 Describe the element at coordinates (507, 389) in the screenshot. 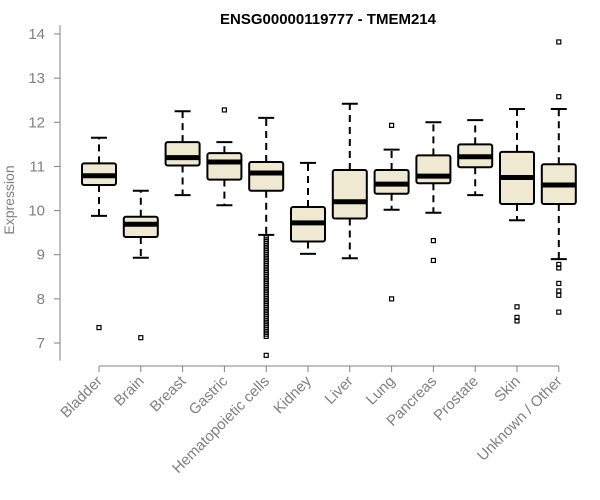

I see `x-tick-label: Skin` at that location.